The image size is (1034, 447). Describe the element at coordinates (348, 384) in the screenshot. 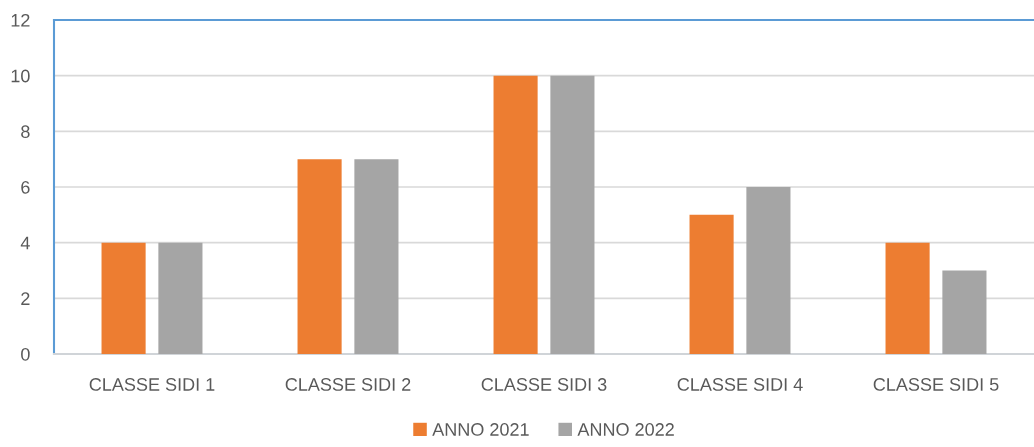

I see `x-tick-label: CLASSE SIDI 2` at that location.